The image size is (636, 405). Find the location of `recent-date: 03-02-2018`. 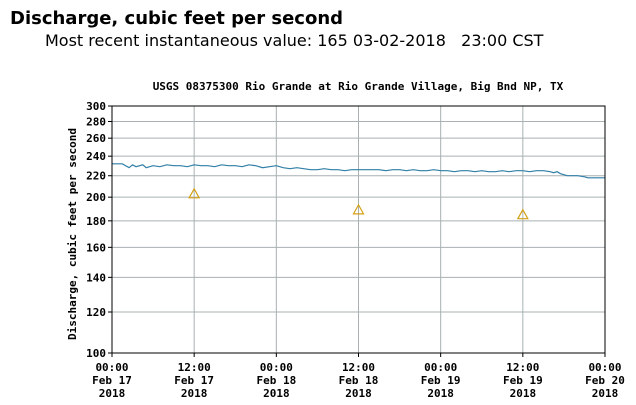

recent-date: 03-02-2018 is located at coordinates (399, 40).